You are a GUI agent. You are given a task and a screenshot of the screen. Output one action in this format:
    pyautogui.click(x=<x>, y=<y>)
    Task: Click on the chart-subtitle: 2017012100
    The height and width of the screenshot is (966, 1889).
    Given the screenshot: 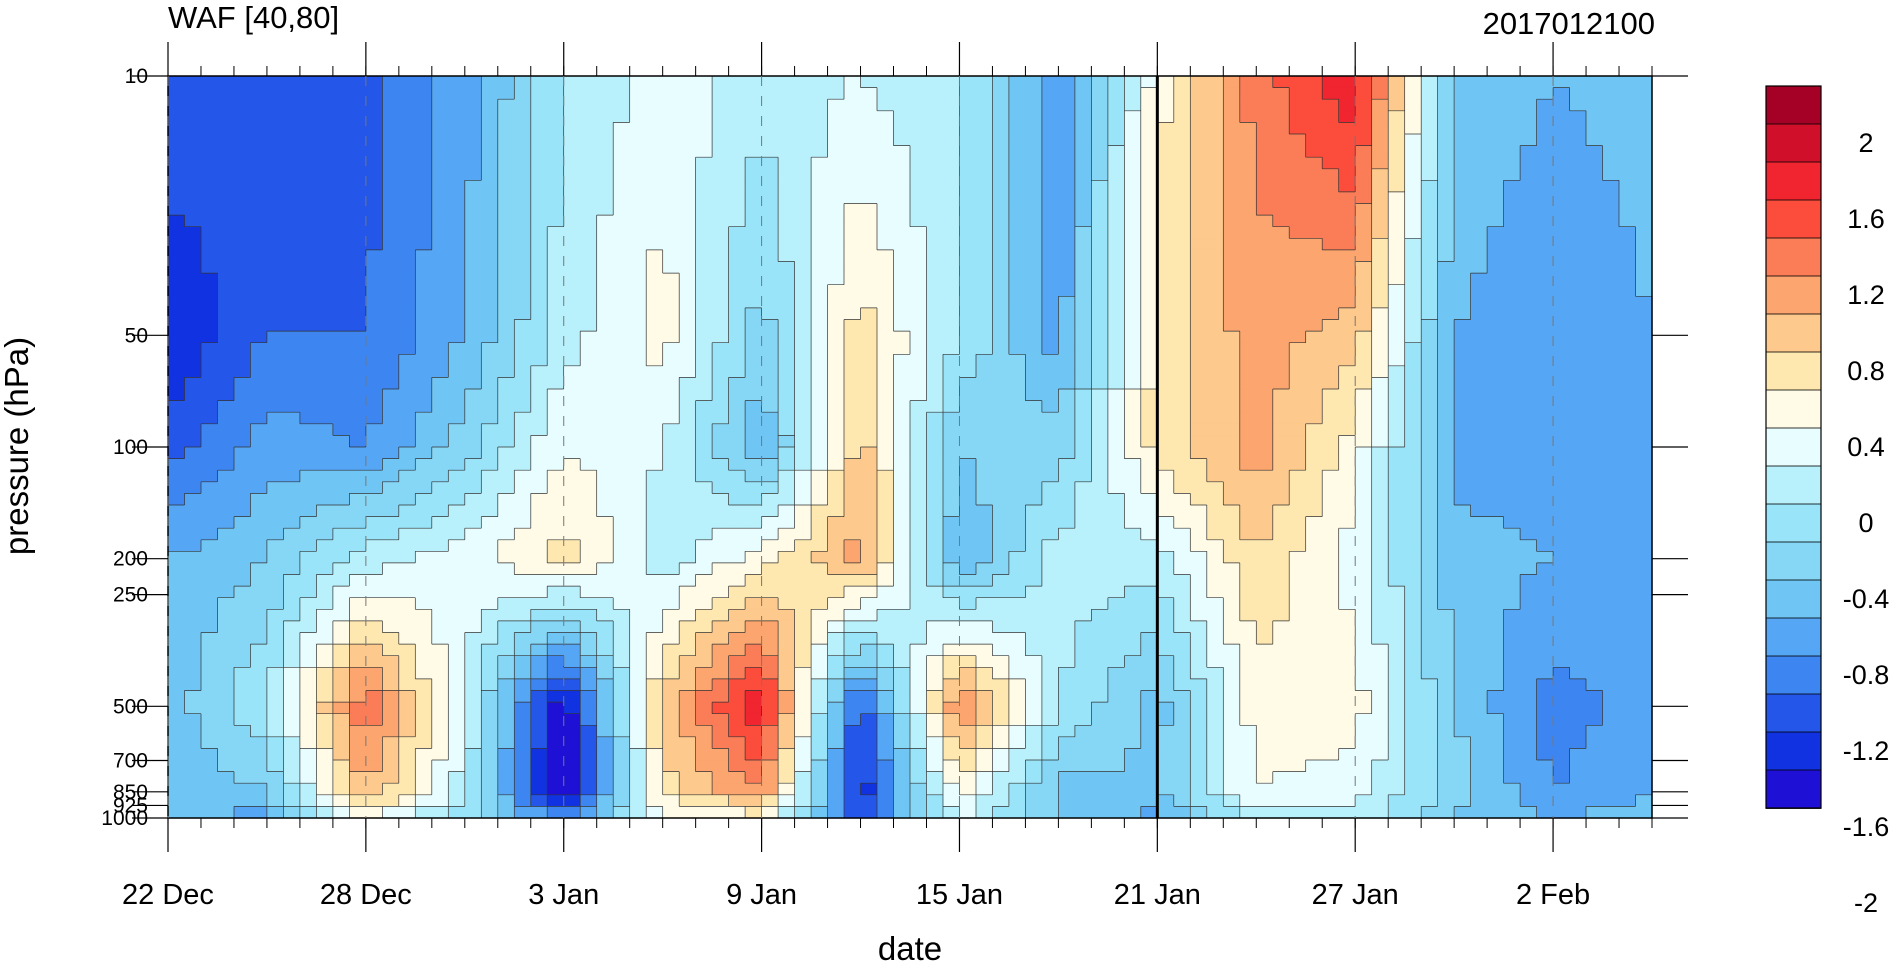 What is the action you would take?
    pyautogui.click(x=1569, y=23)
    